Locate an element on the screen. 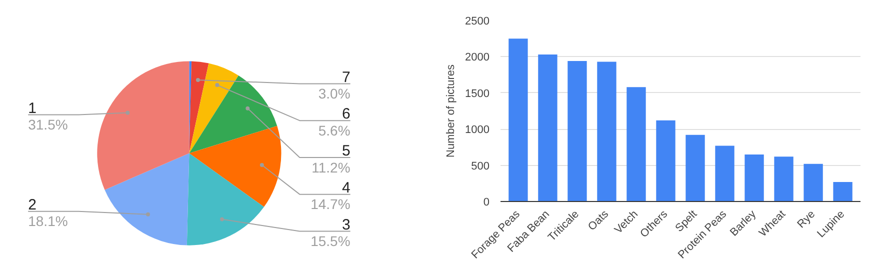 The width and height of the screenshot is (880, 268). y-tick-label: 1000 is located at coordinates (477, 130).